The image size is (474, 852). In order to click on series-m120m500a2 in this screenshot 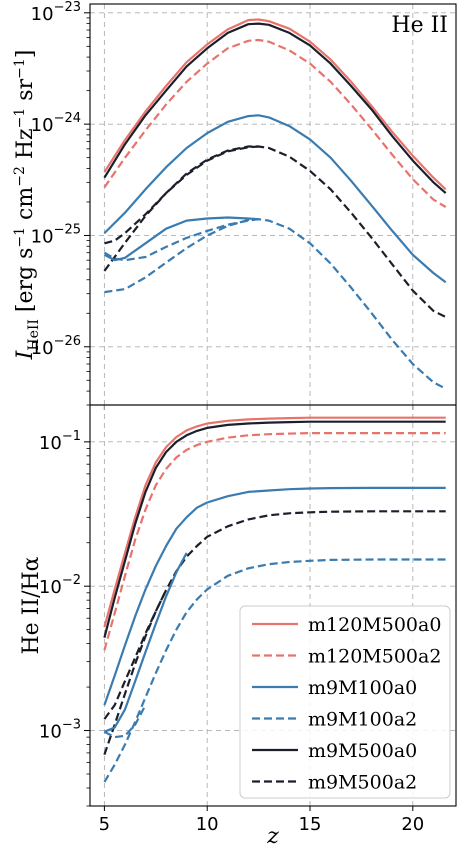, I will do `click(275, 123)`.